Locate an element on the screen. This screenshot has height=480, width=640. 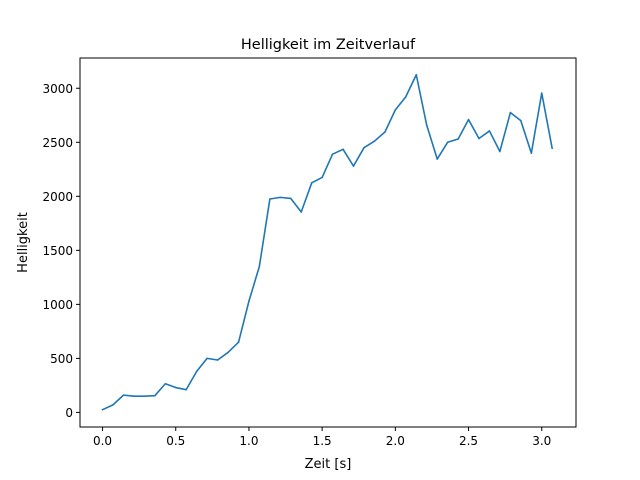
x-axis-ticks: 0.0 0.5 1.0 1.5 2.0 2.5 3.0 is located at coordinates (322, 437).